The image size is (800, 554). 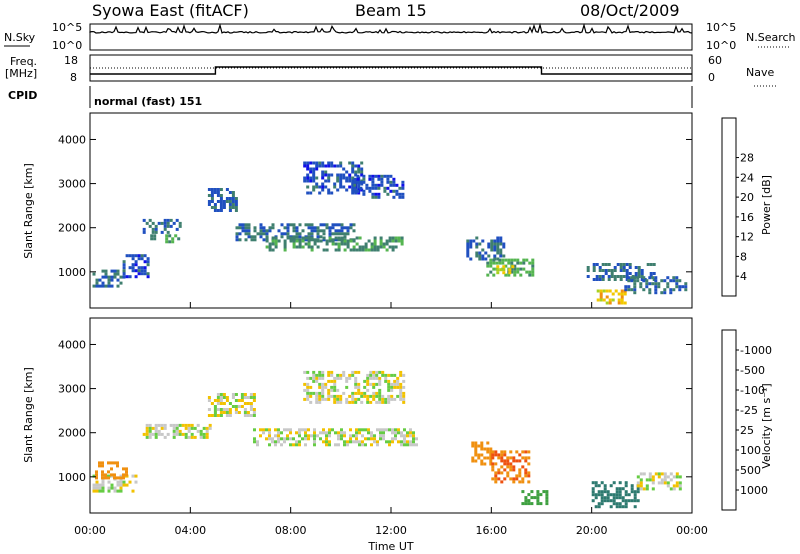 What do you see at coordinates (766, 425) in the screenshot?
I see `velocity-colorbar-label: Velocity [m s⁻¹]` at bounding box center [766, 425].